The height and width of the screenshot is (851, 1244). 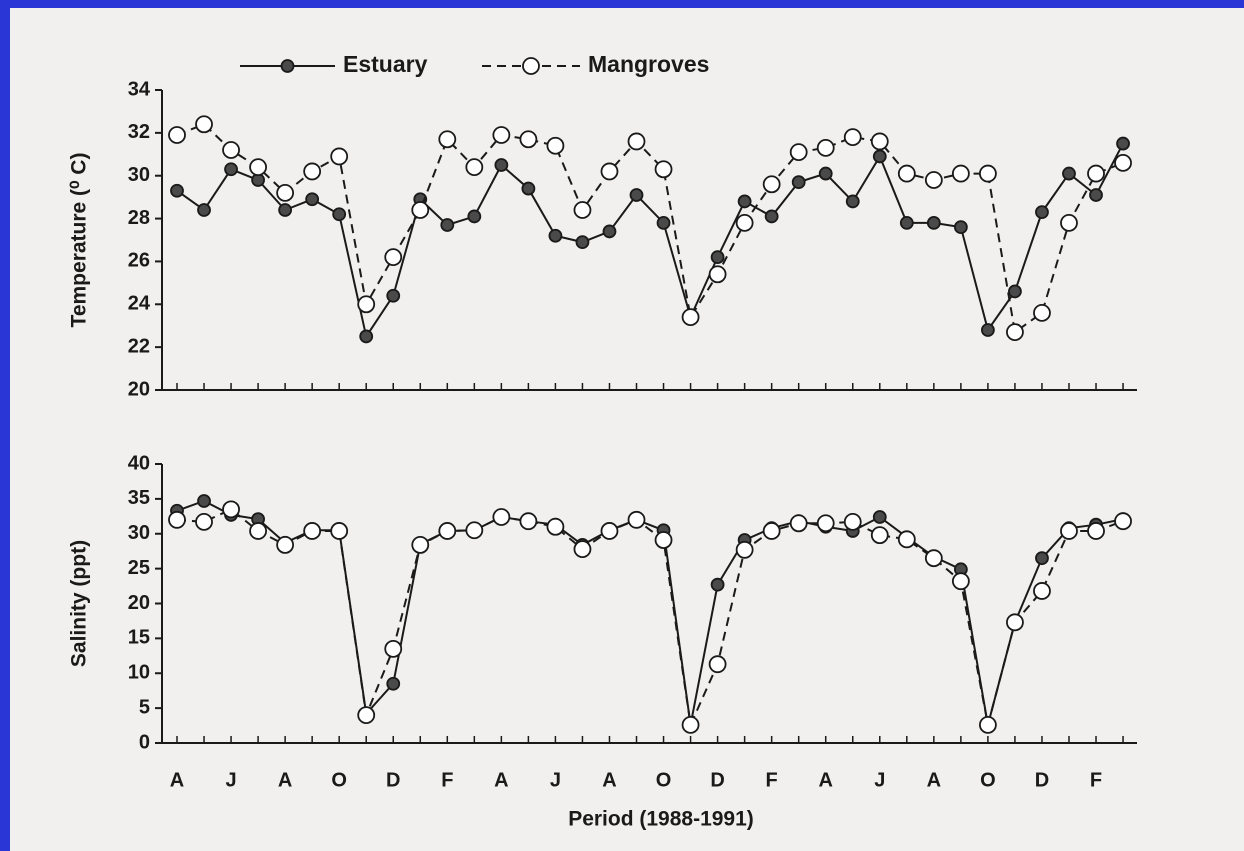 I want to click on y-tick-label: 15, so click(x=139, y=638).